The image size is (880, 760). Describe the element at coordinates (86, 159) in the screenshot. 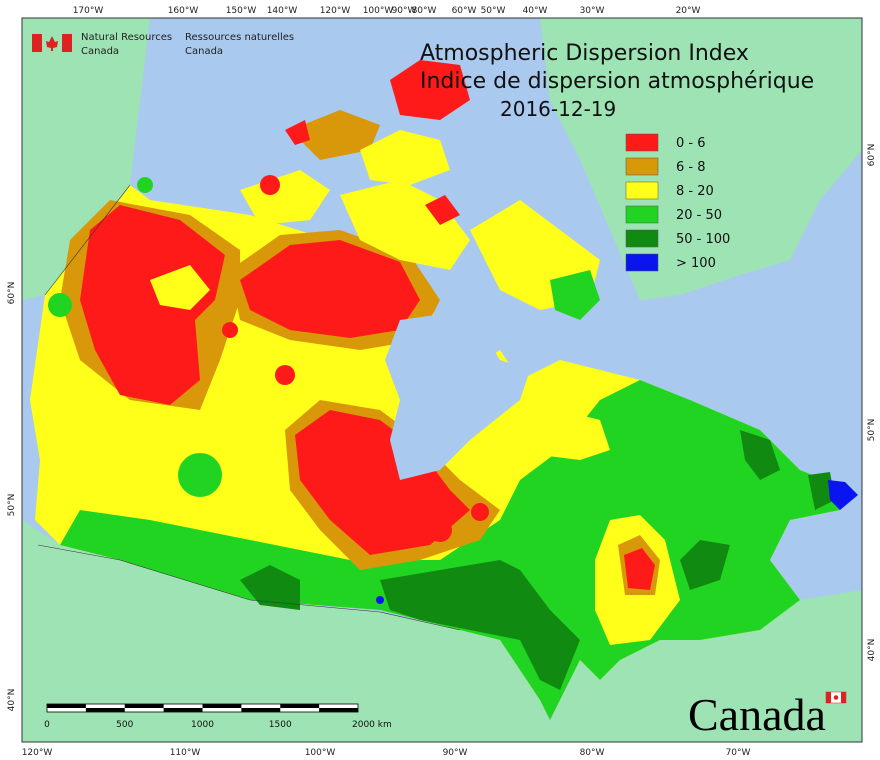

I see `alaska` at that location.